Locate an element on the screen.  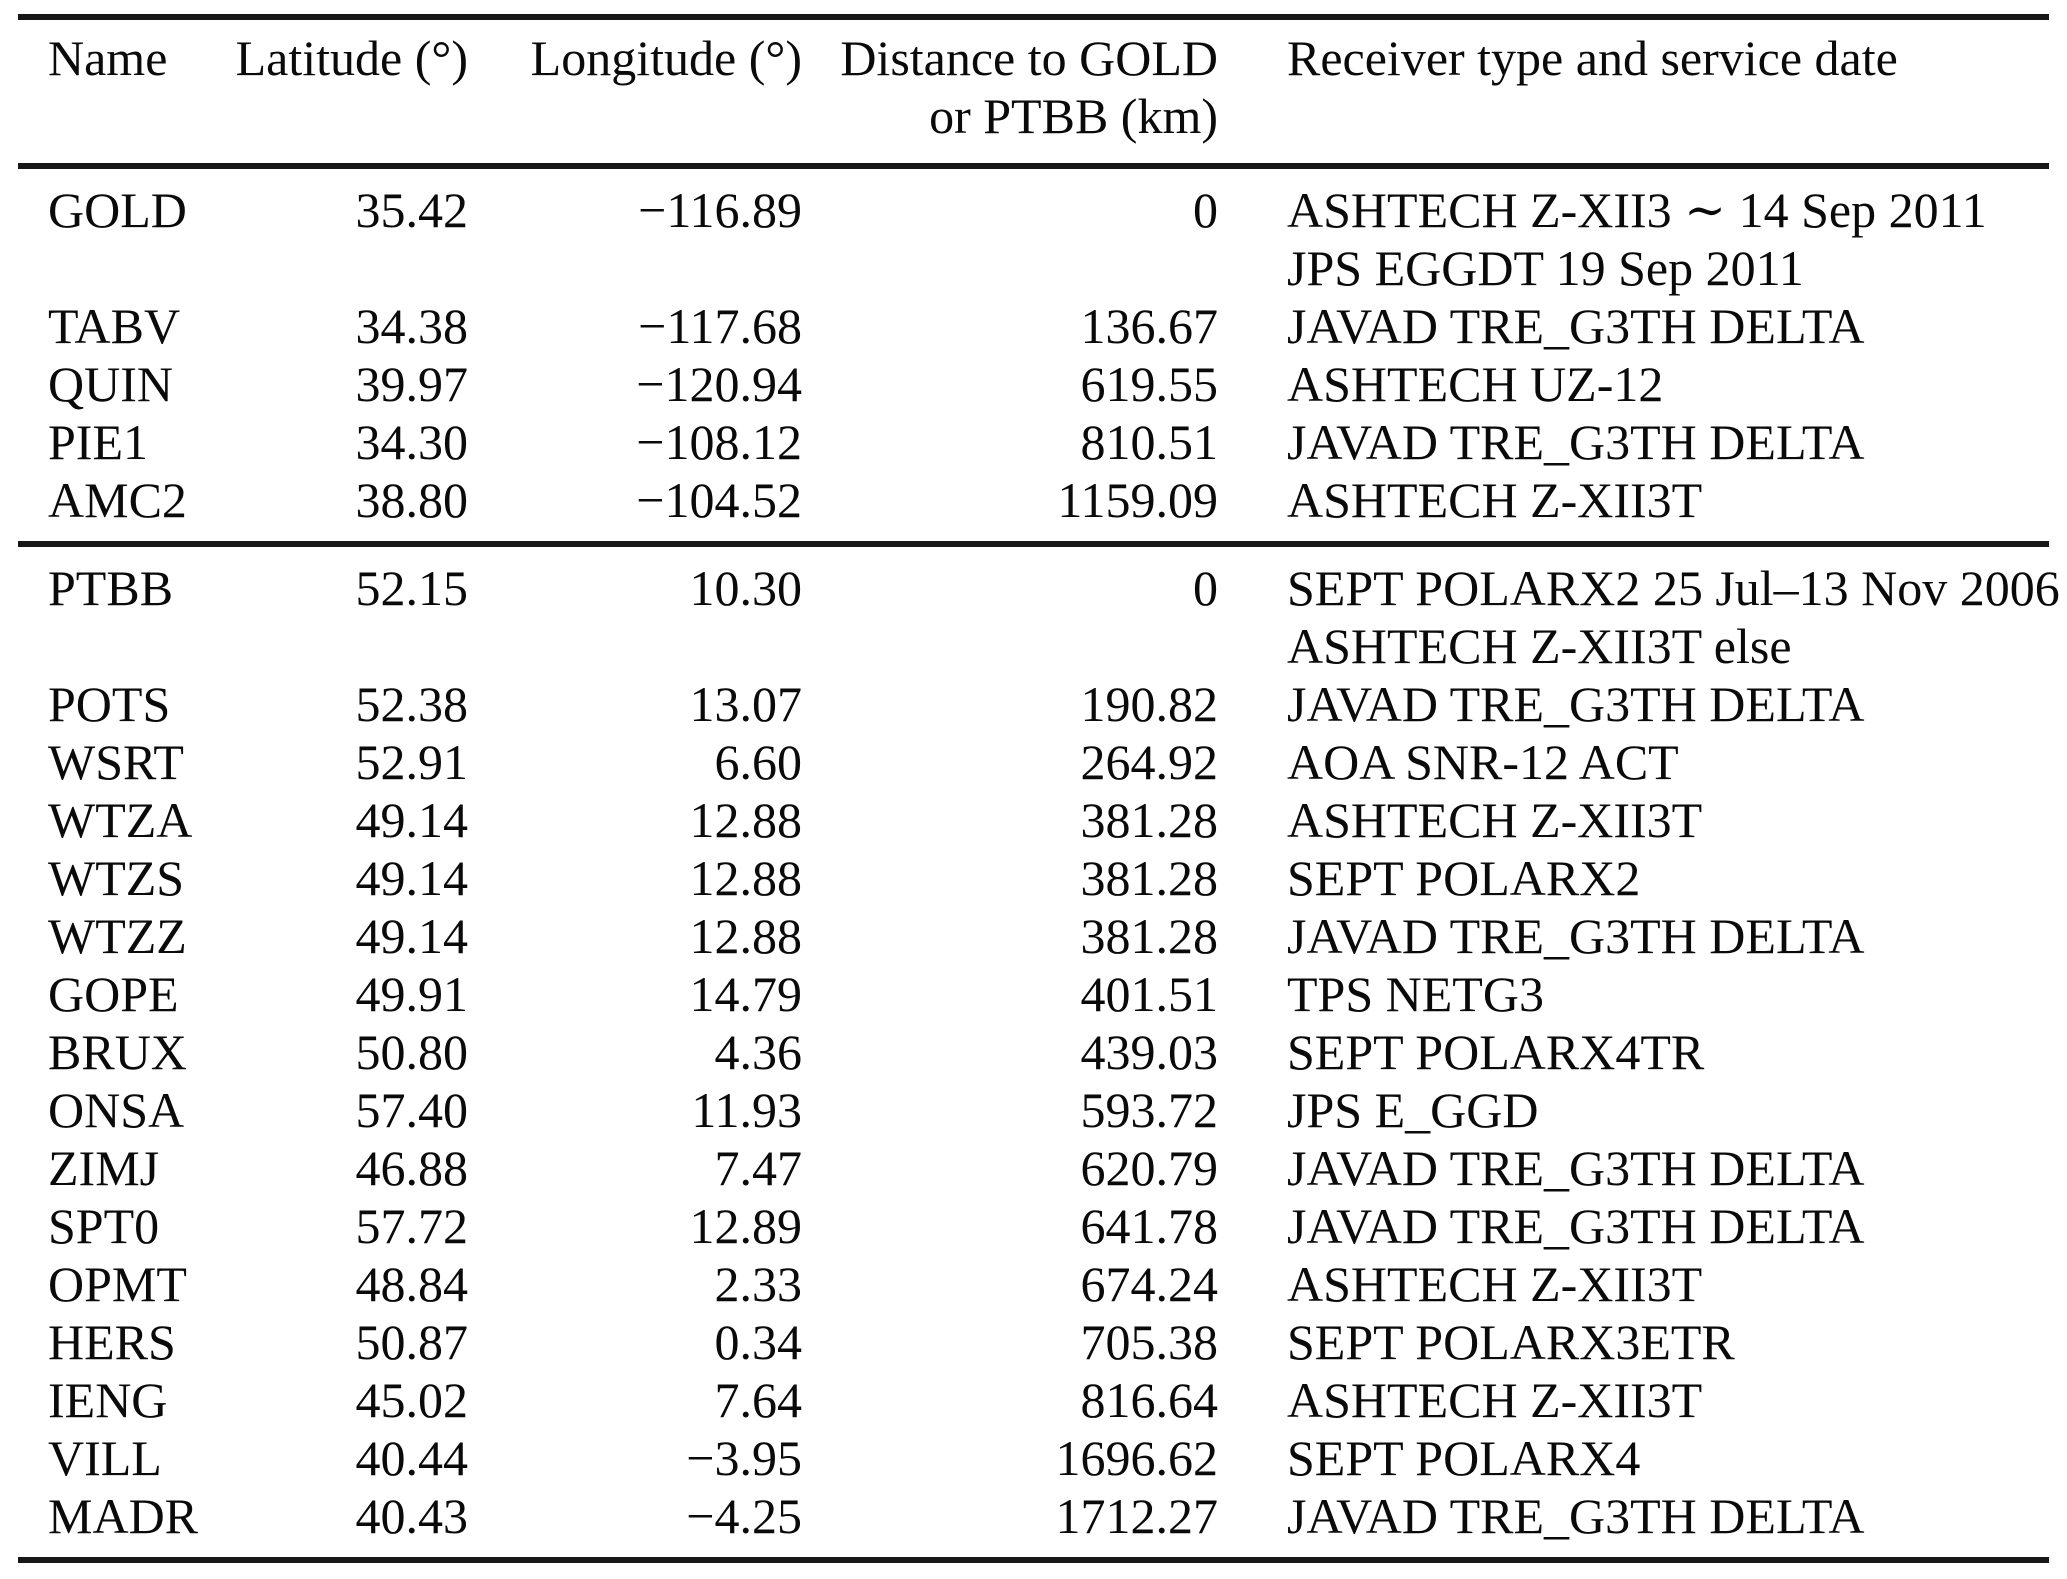
table-row: VILL 40.44 −3.95 1696.62 SEPT POLARX4 is located at coordinates (1033, 1458).